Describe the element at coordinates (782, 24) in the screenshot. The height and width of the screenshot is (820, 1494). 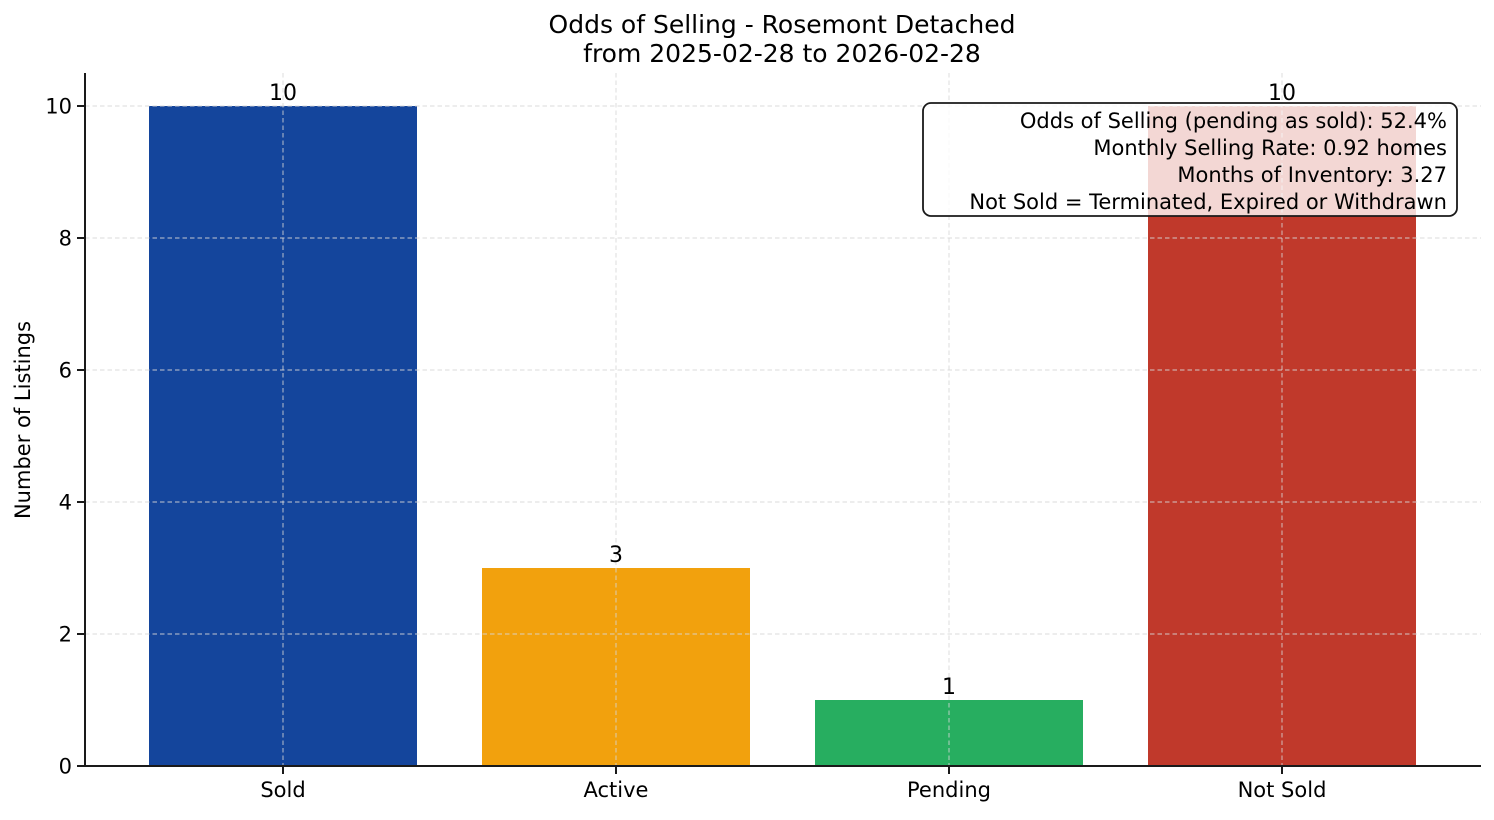
I see `chart-title: Odds of Selling - Rosemont Detached` at that location.